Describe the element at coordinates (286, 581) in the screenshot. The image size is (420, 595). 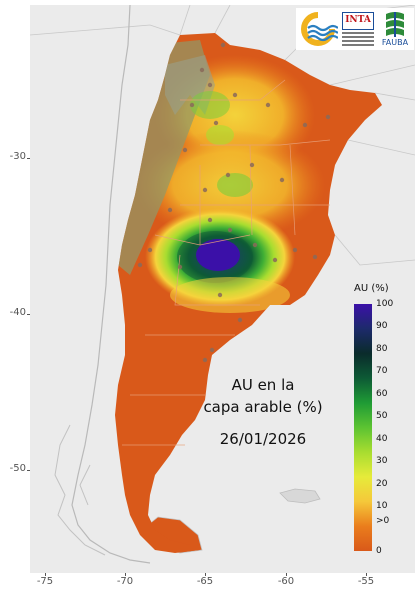
I see `x-tick-label: -60` at that location.